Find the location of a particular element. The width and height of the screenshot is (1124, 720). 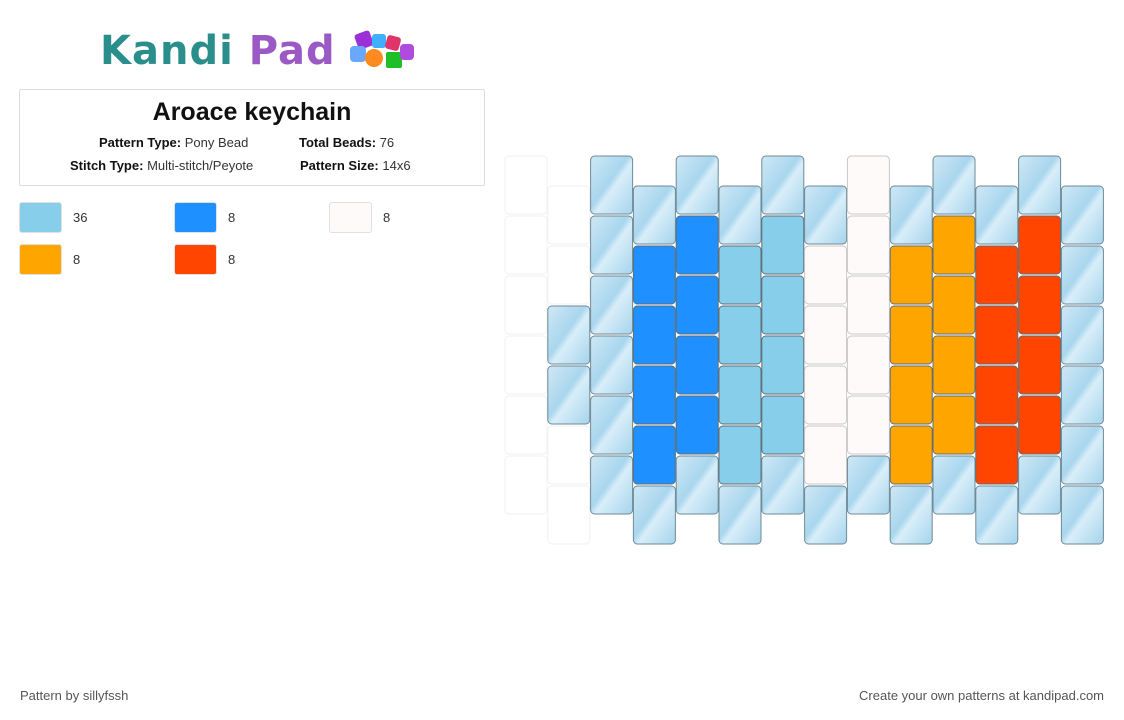

stitch-type-row: Stitch Type: Multi-stitch/Peyote is located at coordinates (161, 165).